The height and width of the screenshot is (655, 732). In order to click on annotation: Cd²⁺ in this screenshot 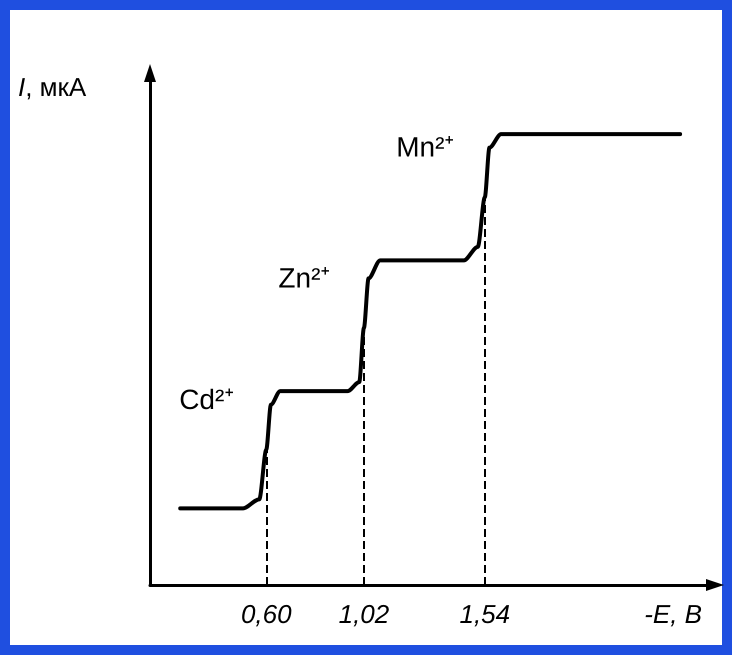, I will do `click(206, 400)`.